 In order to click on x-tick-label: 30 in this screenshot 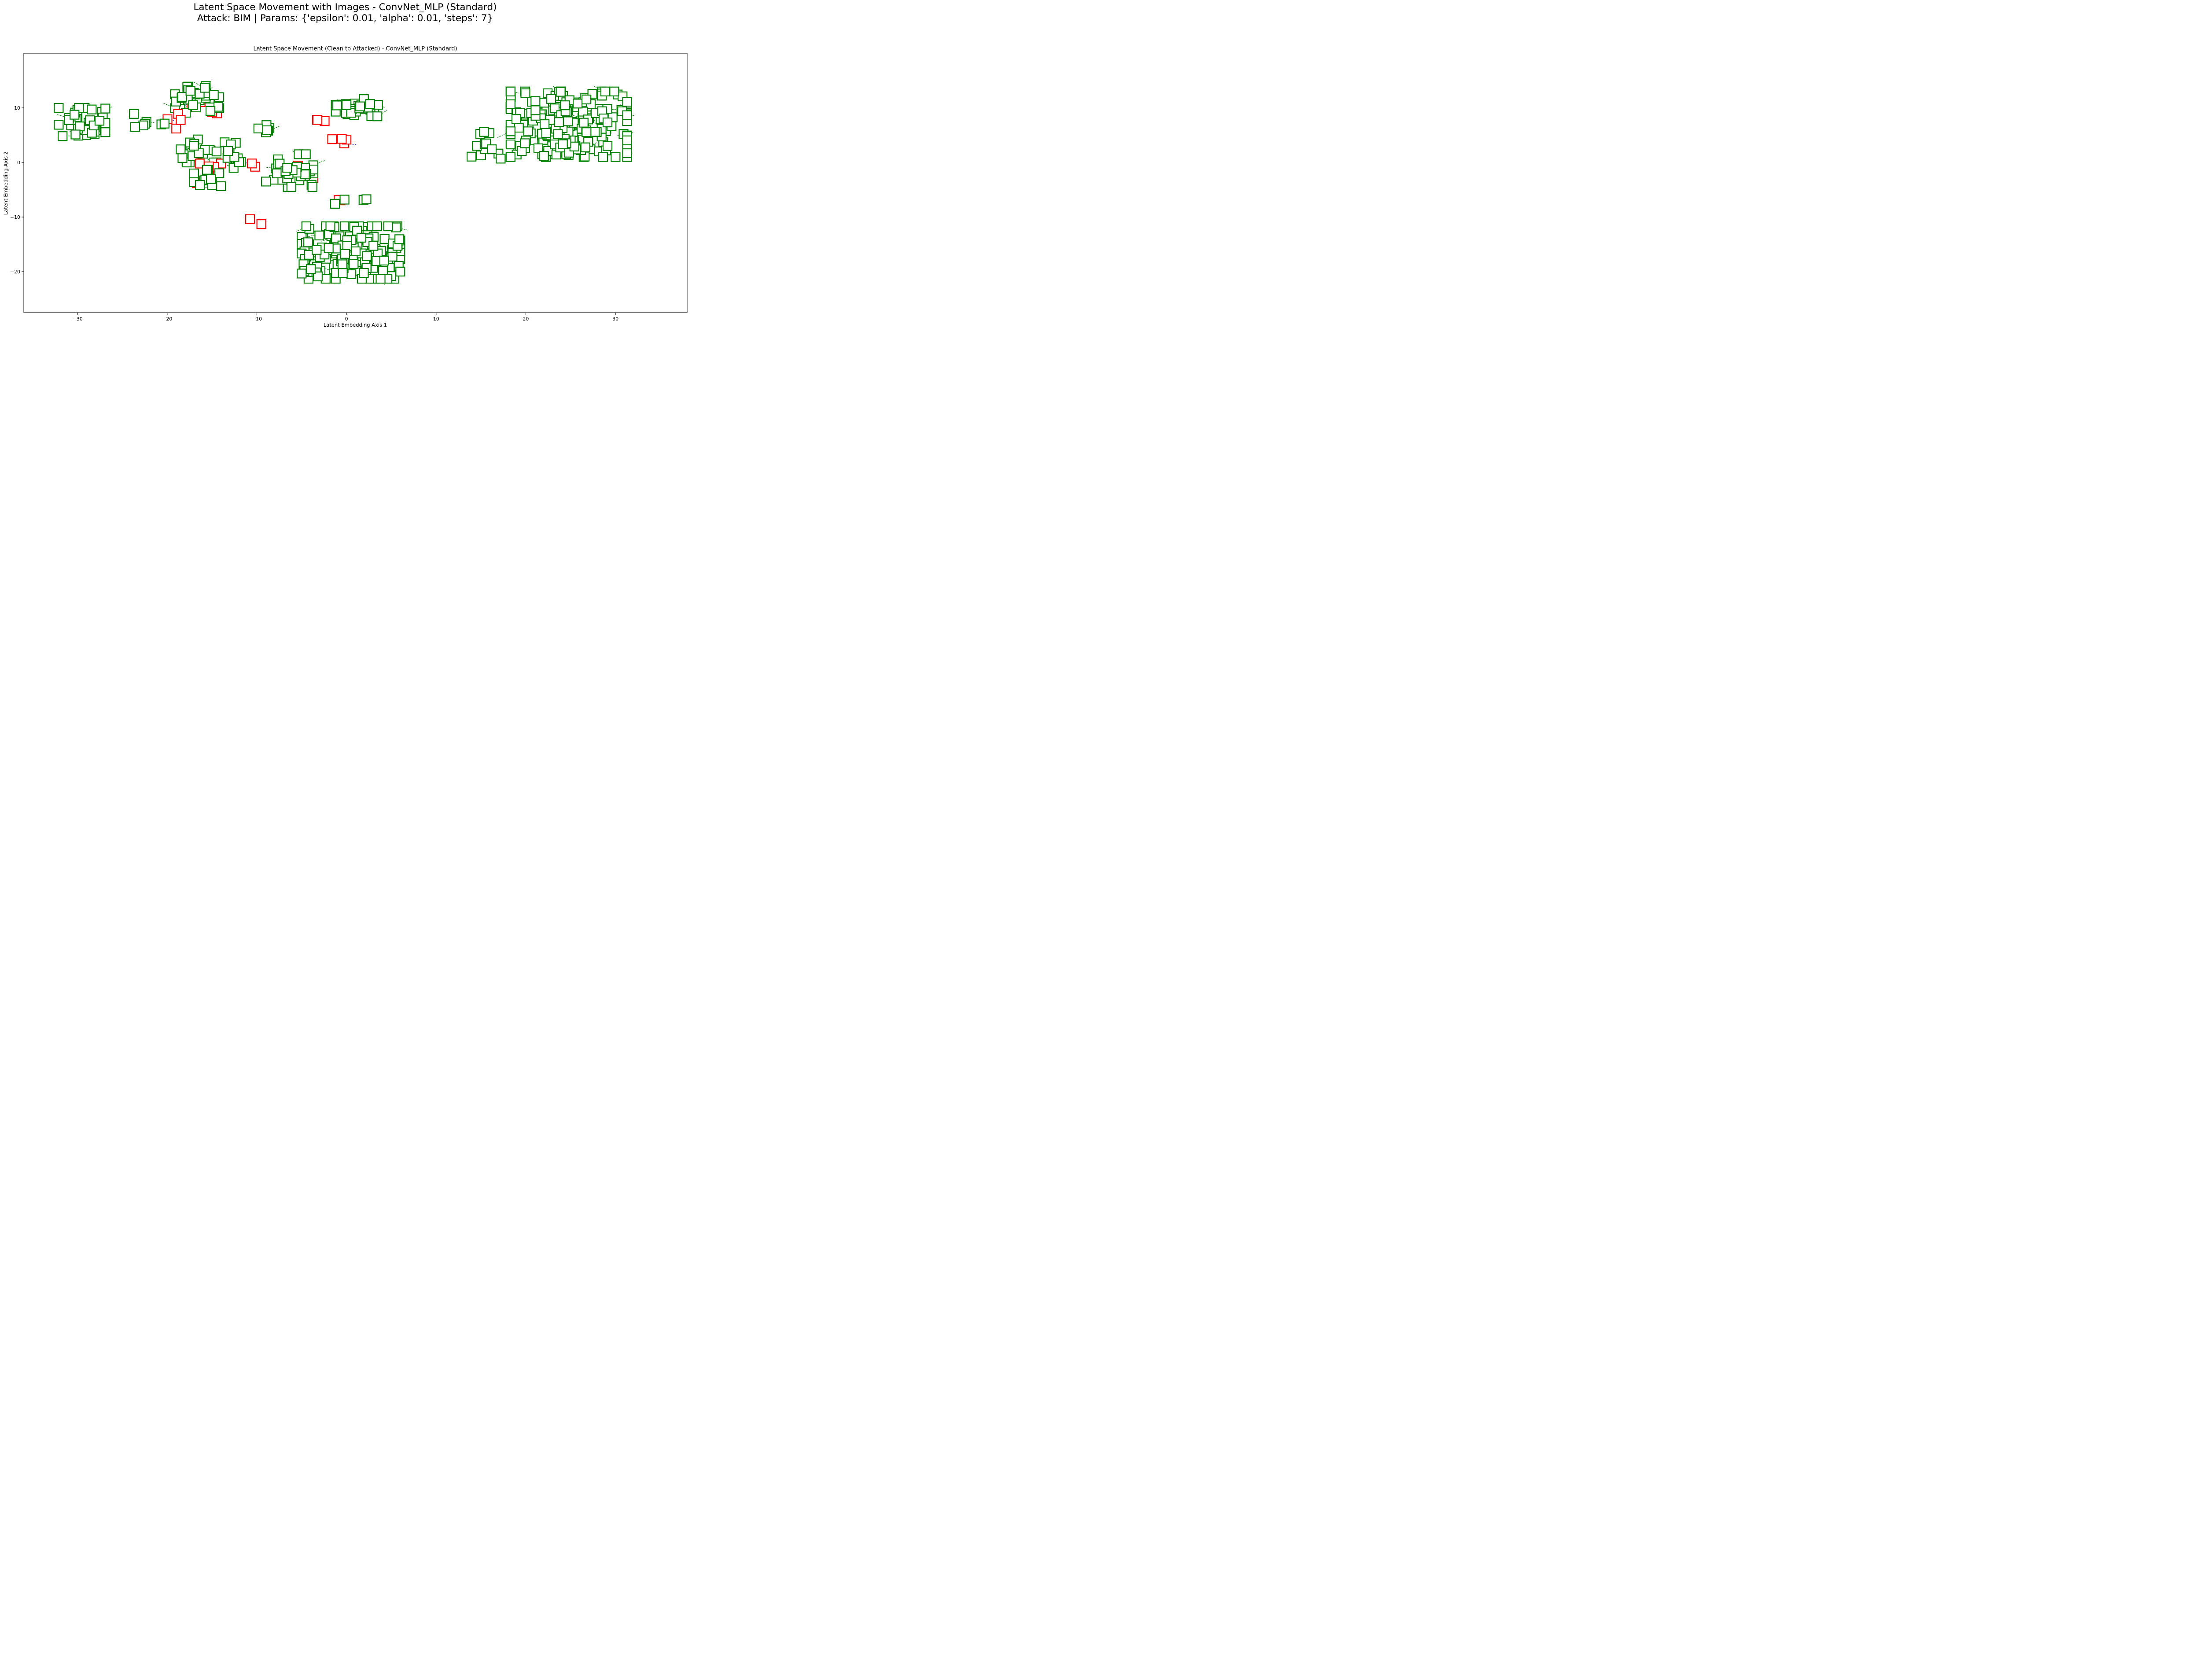, I will do `click(615, 319)`.